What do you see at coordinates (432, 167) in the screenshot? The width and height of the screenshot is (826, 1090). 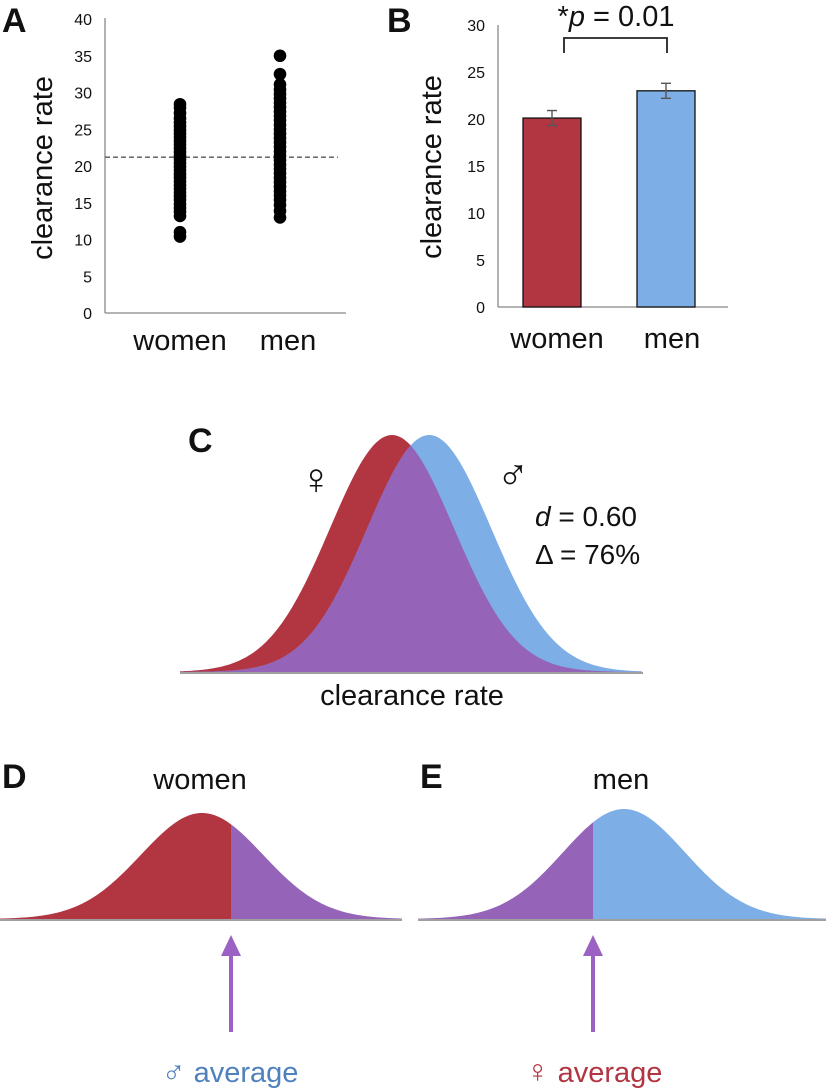 I see `panel-b-y-axis-title: clearance rate` at bounding box center [432, 167].